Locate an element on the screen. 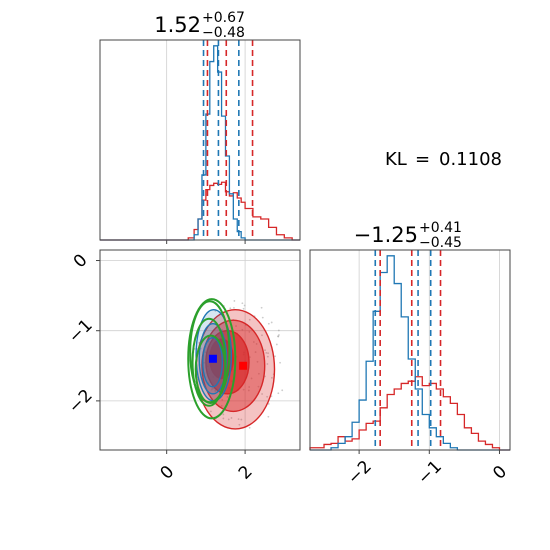 The width and height of the screenshot is (550, 550). marginal-param1-title: 1.52 is located at coordinates (177, 25).